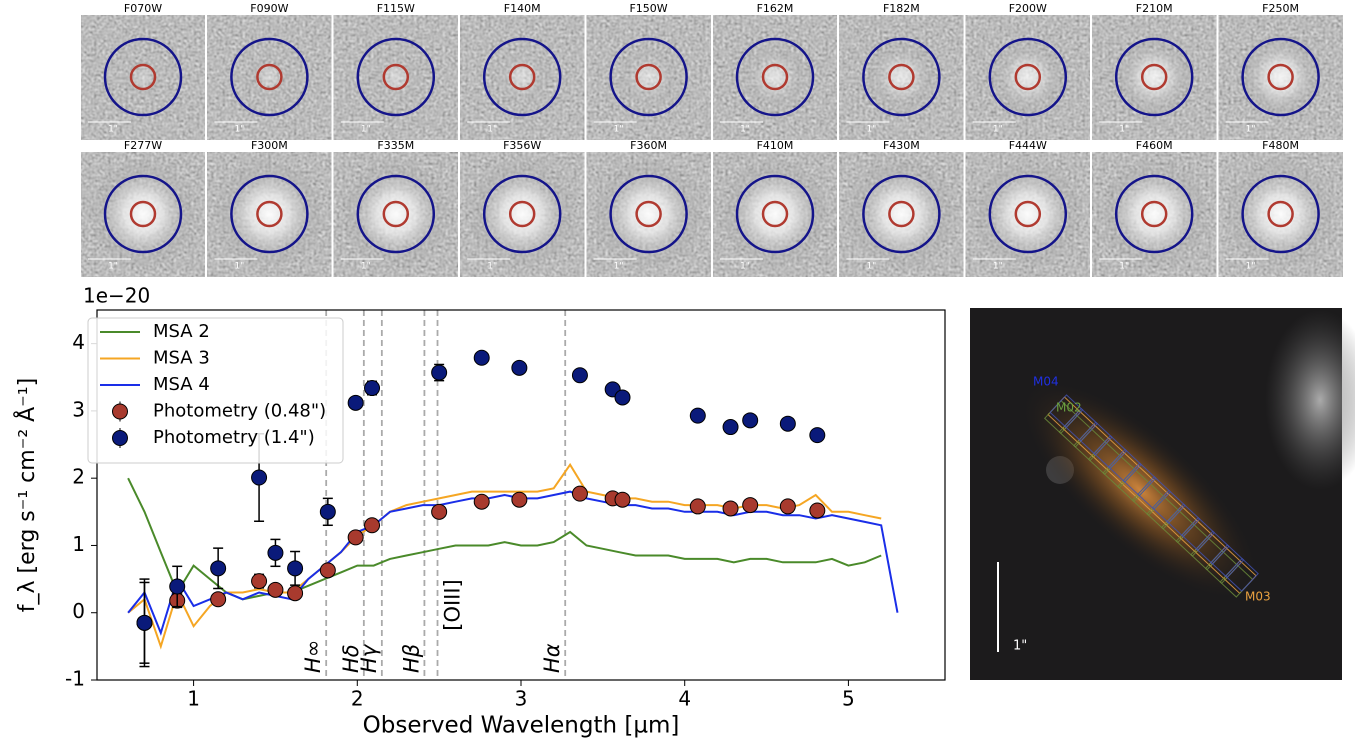 This screenshot has height=747, width=1355. Describe the element at coordinates (395, 145) in the screenshot. I see `filter-label: F335M` at that location.